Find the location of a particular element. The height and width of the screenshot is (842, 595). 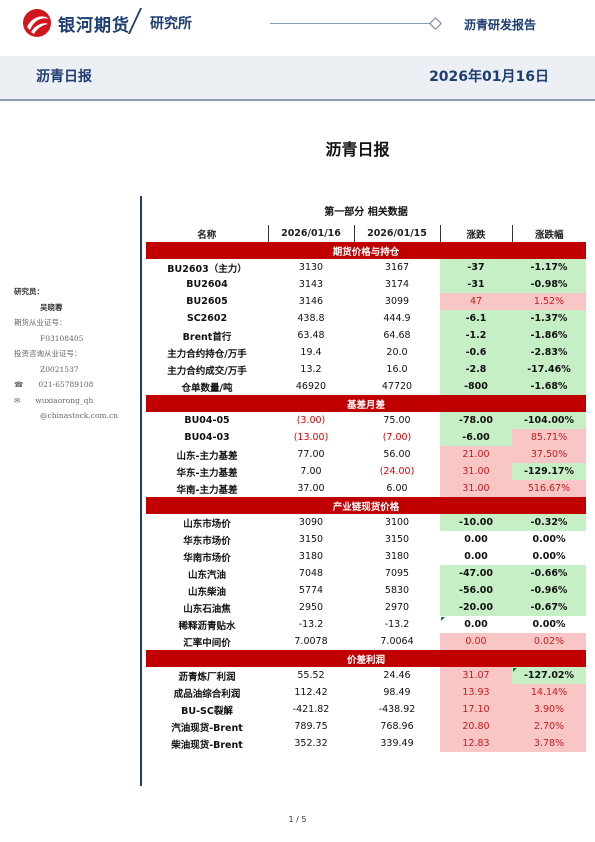

change-percent: -127.02% is located at coordinates (549, 675).